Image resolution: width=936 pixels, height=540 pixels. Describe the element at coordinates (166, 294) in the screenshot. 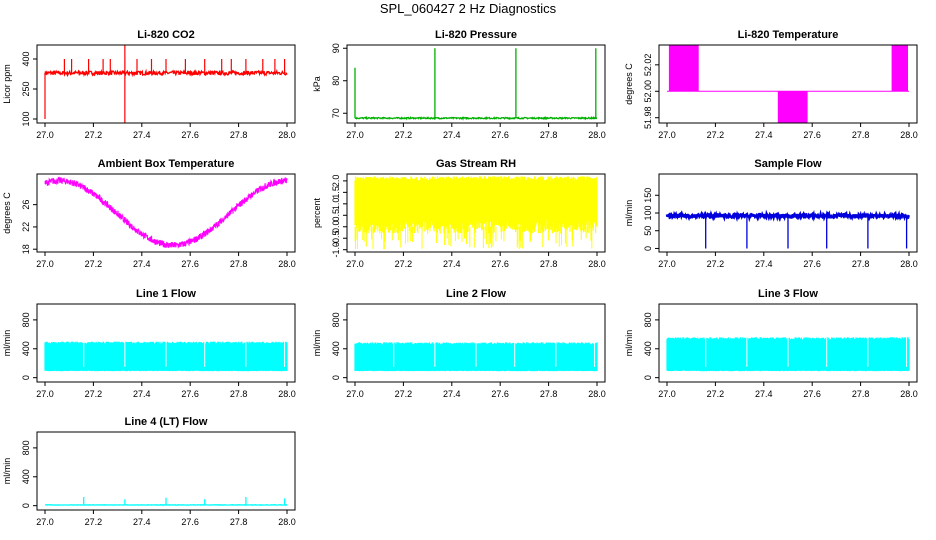

I see `panel-title: Line 1 Flow` at that location.